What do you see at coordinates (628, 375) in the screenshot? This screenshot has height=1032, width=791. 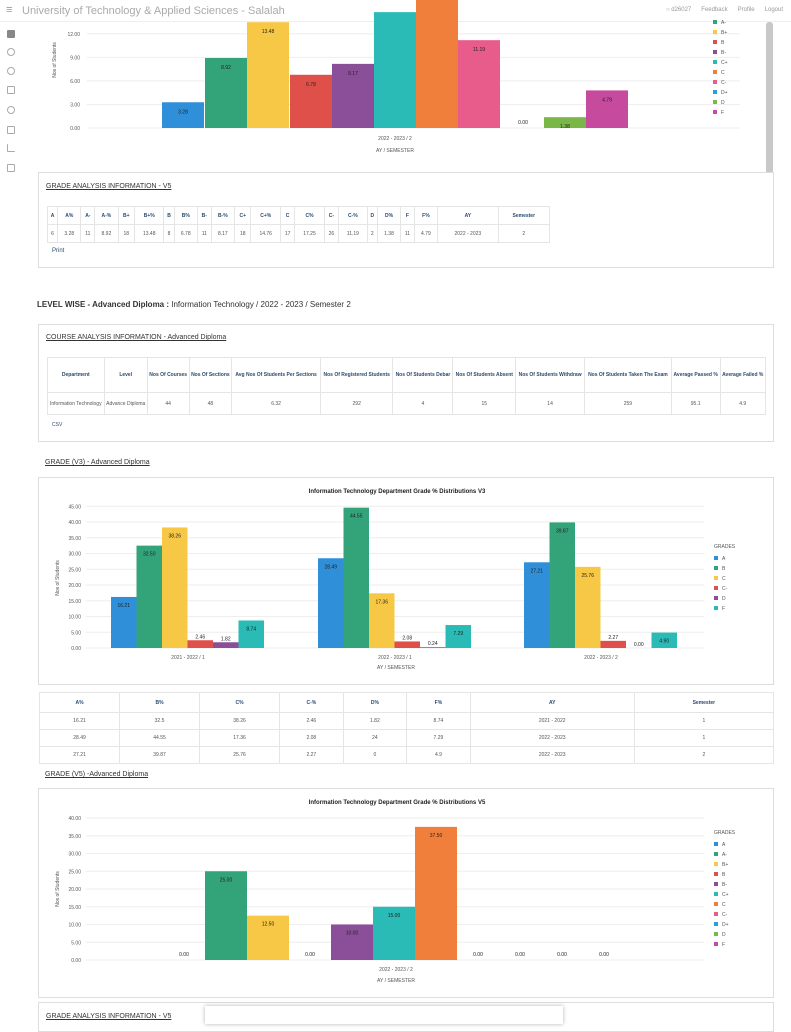 I see `table-header-cell: Nos Of Students Taken The Exam` at bounding box center [628, 375].